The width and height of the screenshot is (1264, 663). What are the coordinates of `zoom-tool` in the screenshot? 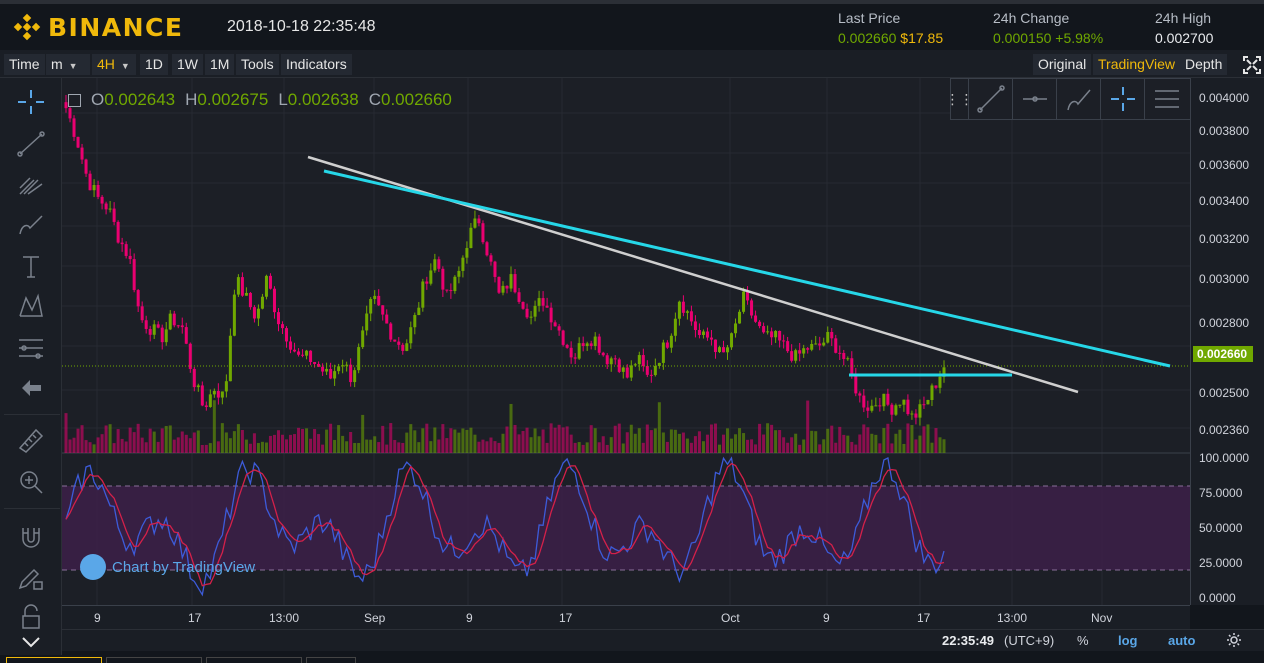 It's located at (31, 482).